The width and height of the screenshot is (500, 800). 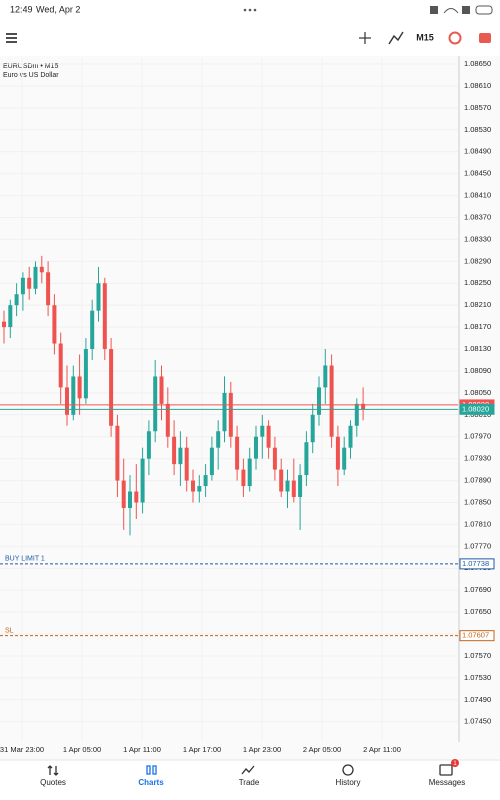 What do you see at coordinates (447, 782) in the screenshot?
I see `nav-item: Messages` at bounding box center [447, 782].